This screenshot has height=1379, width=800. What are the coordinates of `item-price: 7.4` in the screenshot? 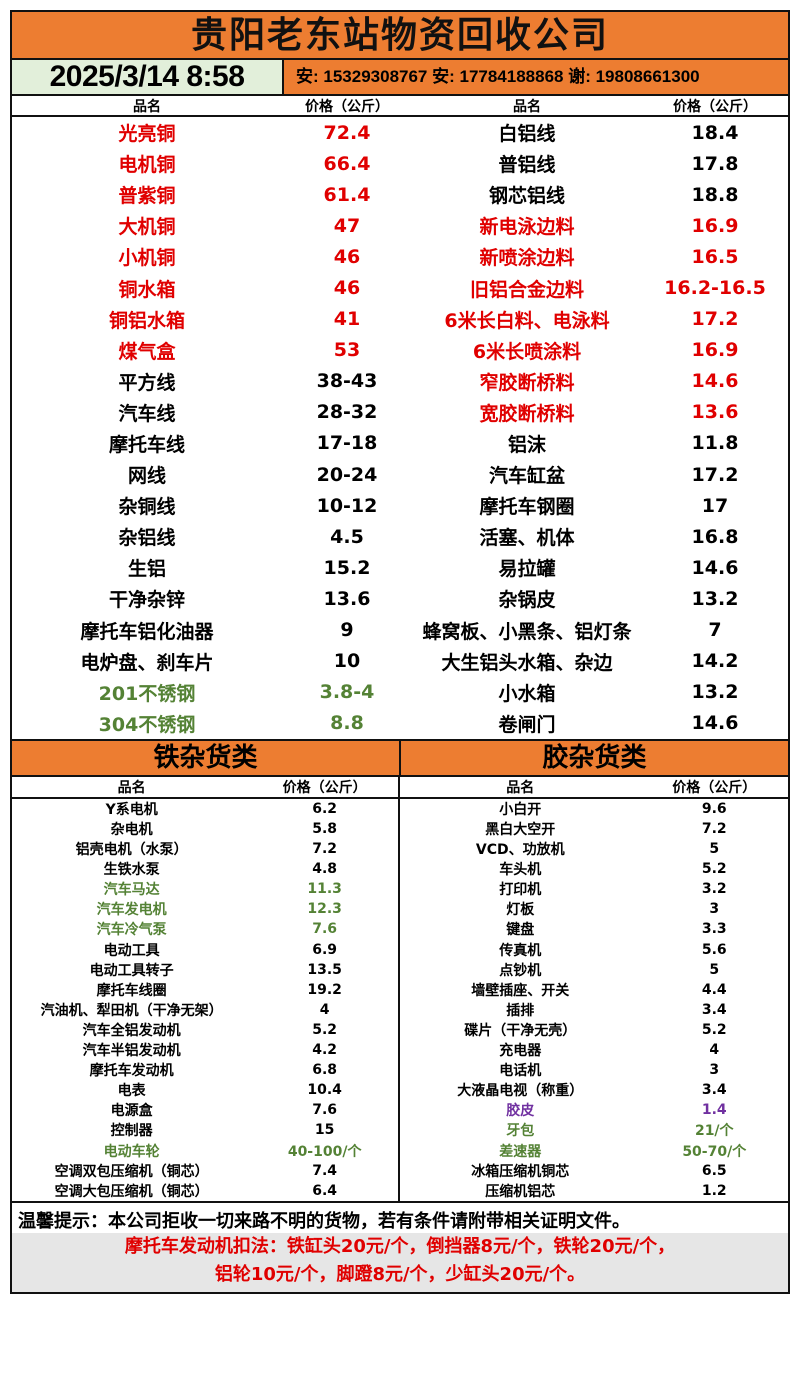 It's located at (325, 1170).